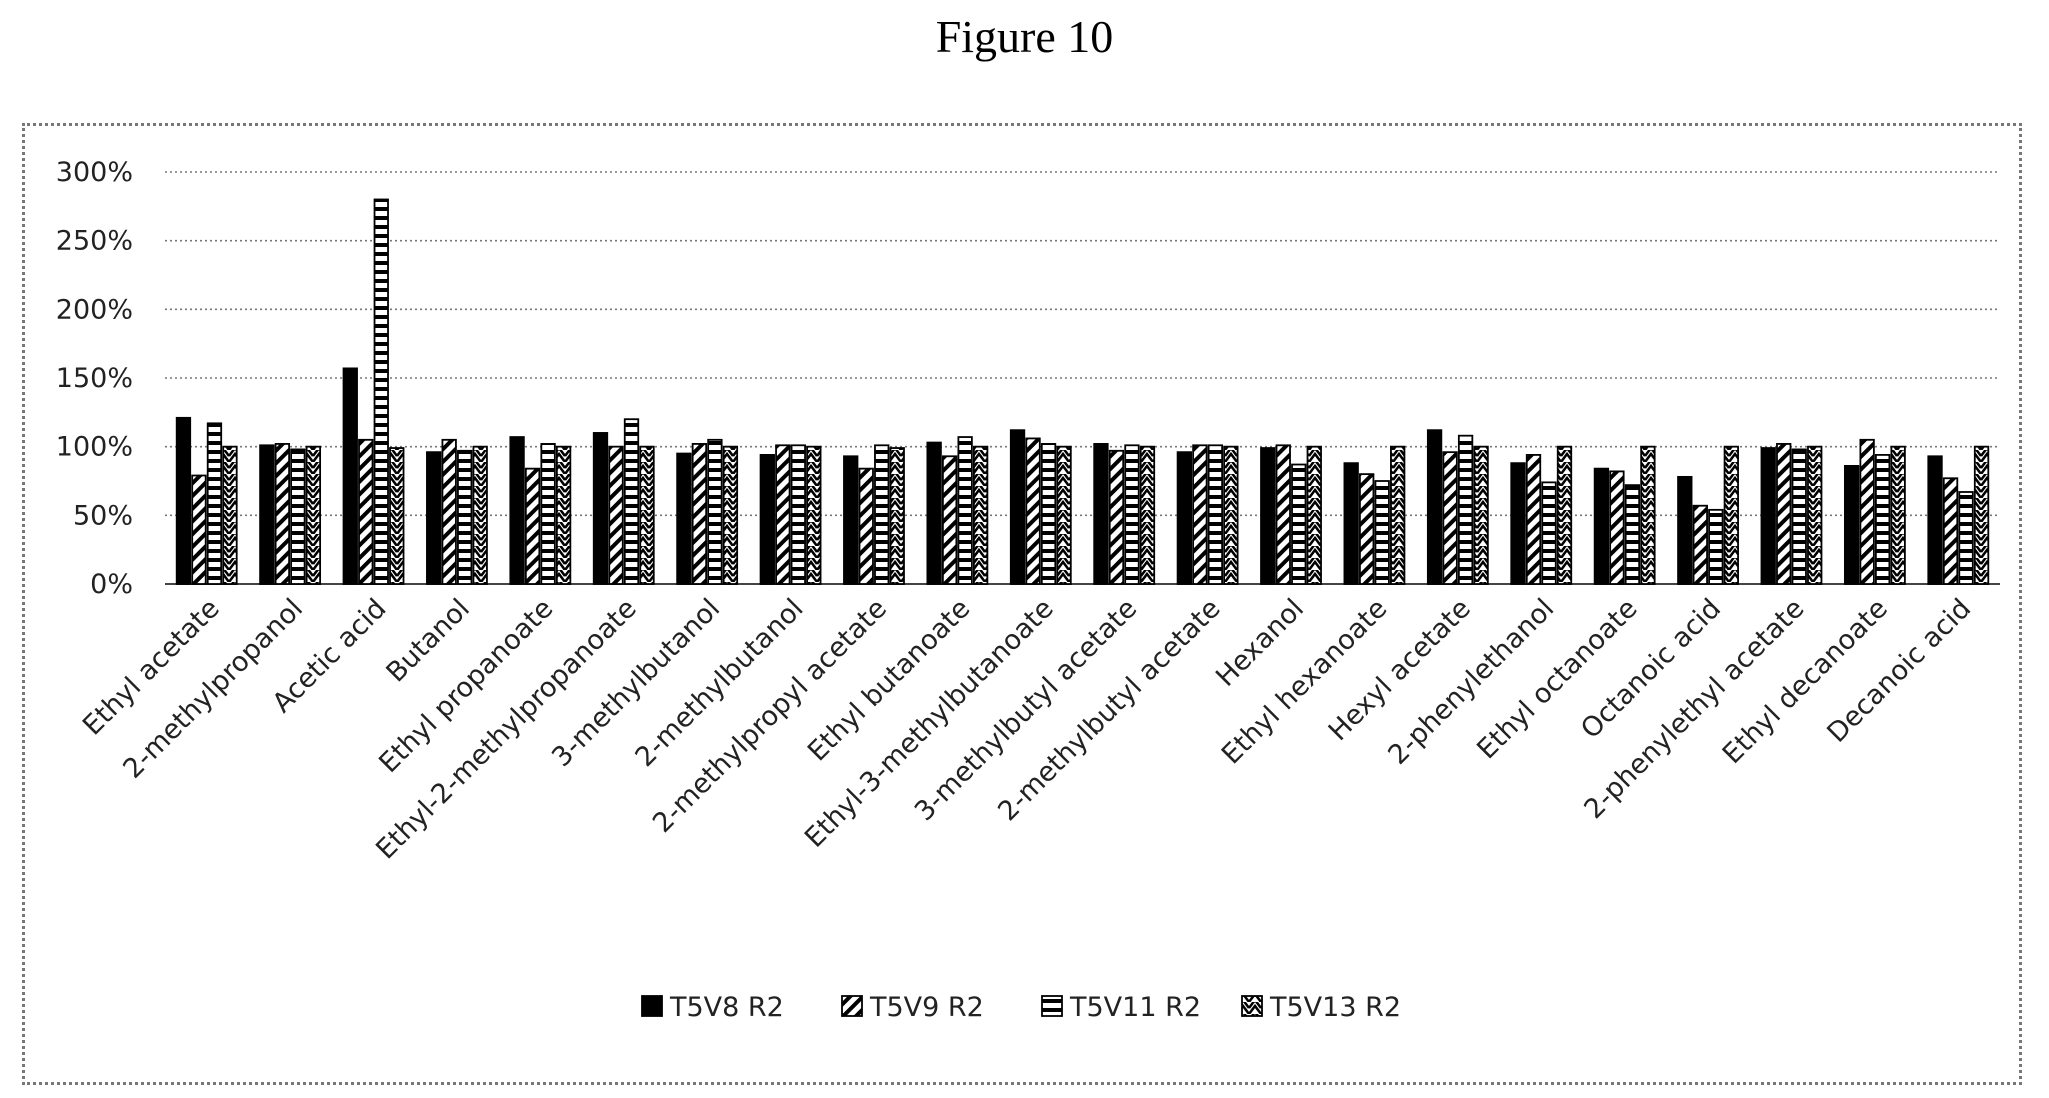 The width and height of the screenshot is (2049, 1098). What do you see at coordinates (1400, 670) in the screenshot?
I see `category-label: Hexyl acetate` at bounding box center [1400, 670].